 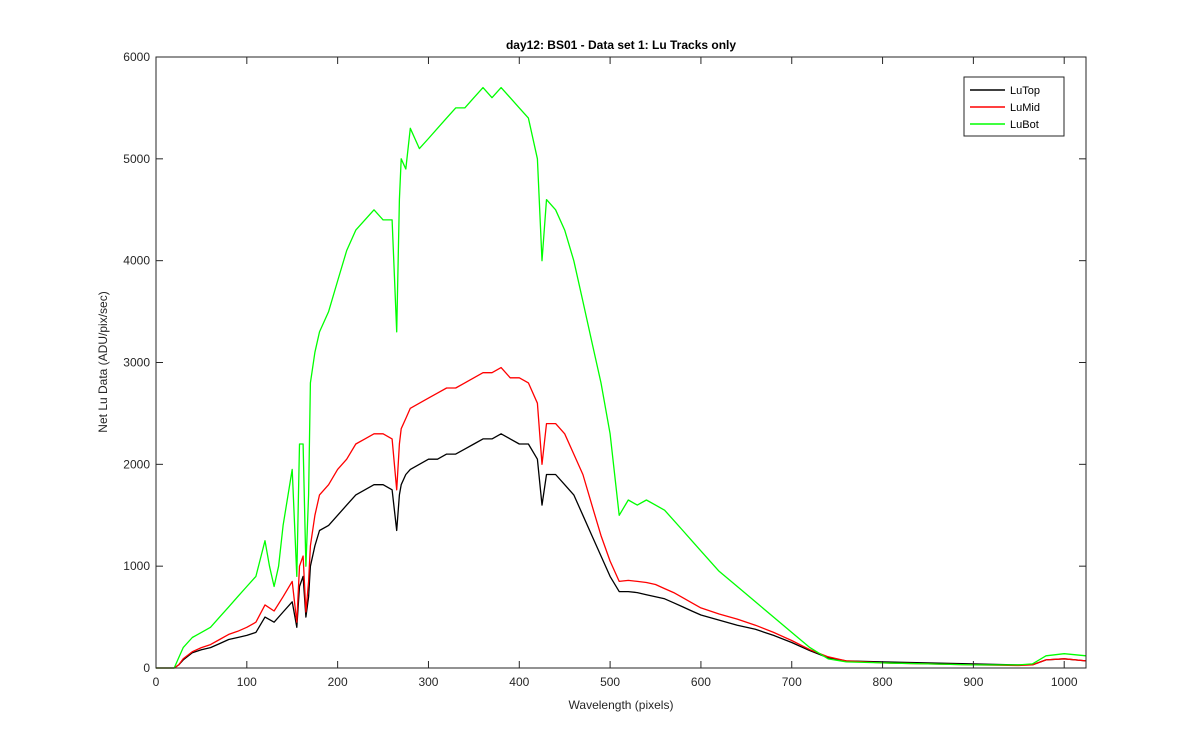 What do you see at coordinates (883, 682) in the screenshot?
I see `x-tick-label: 800` at bounding box center [883, 682].